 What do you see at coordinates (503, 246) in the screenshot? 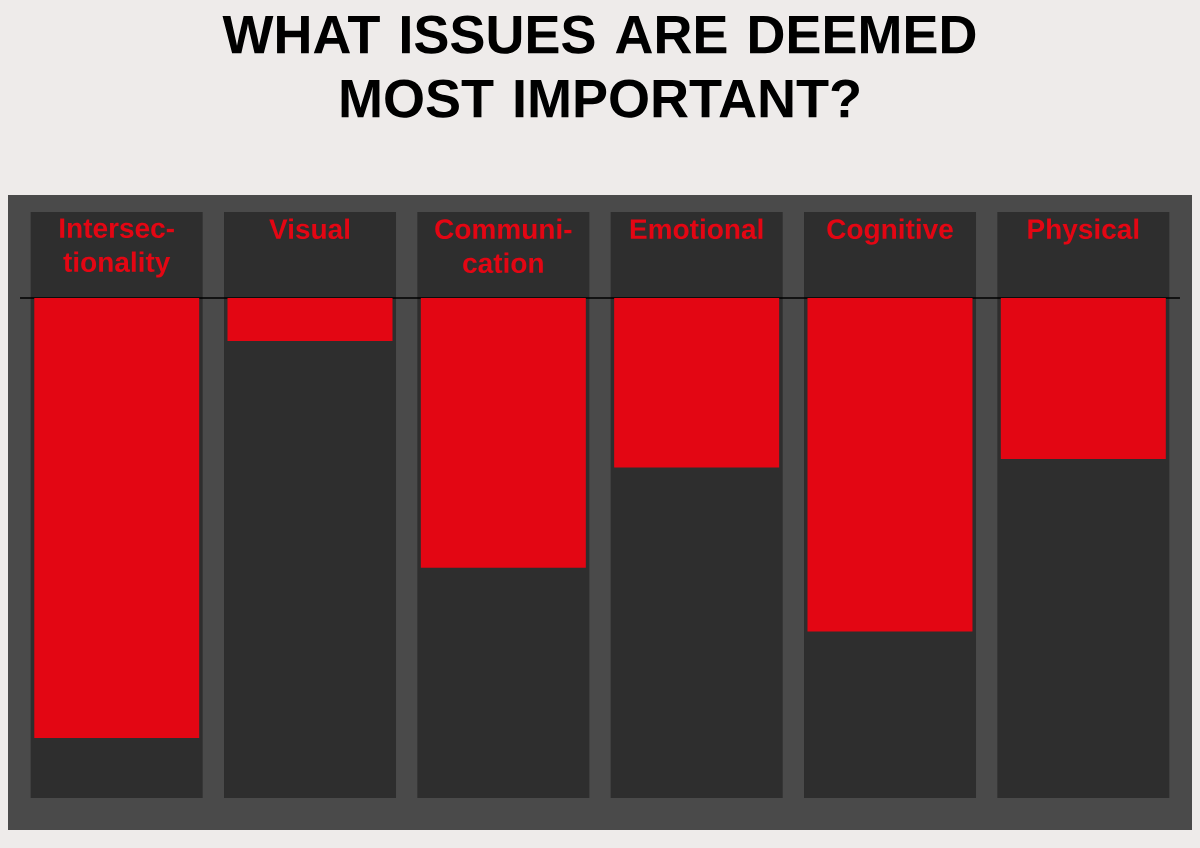
I see `x-tick-label: Communi-cation` at bounding box center [503, 246].